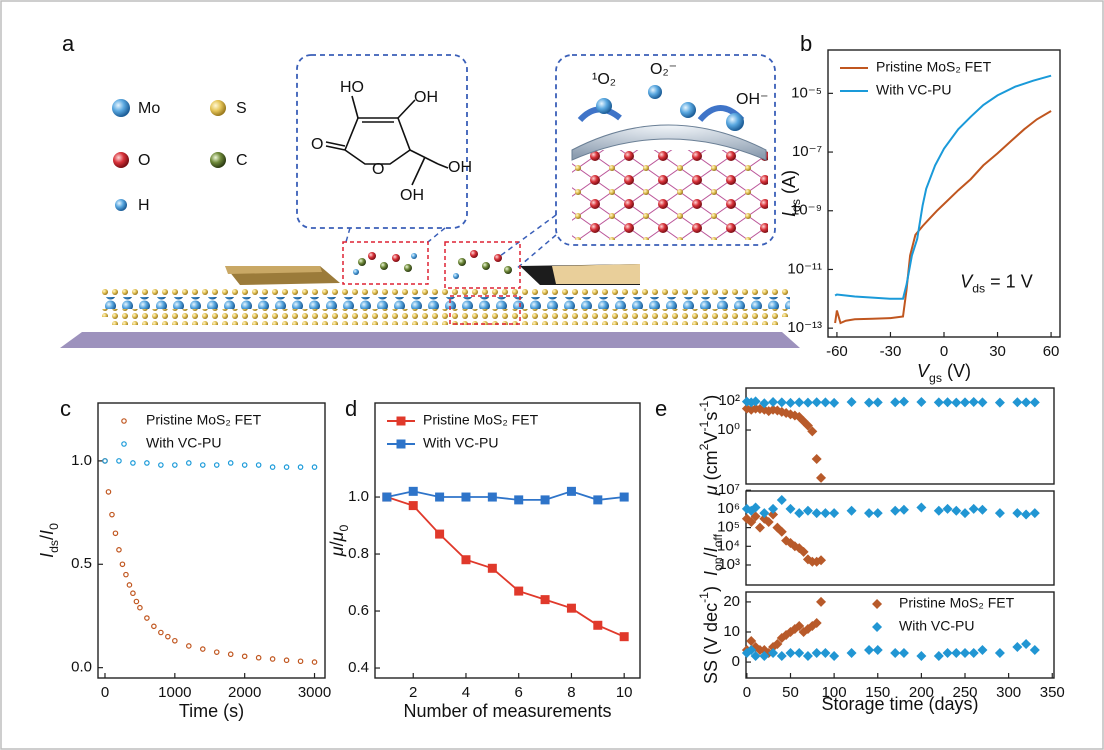 Image resolution: width=1104 pixels, height=750 pixels. What do you see at coordinates (445, 292) in the screenshot?
I see `s-row` at bounding box center [445, 292].